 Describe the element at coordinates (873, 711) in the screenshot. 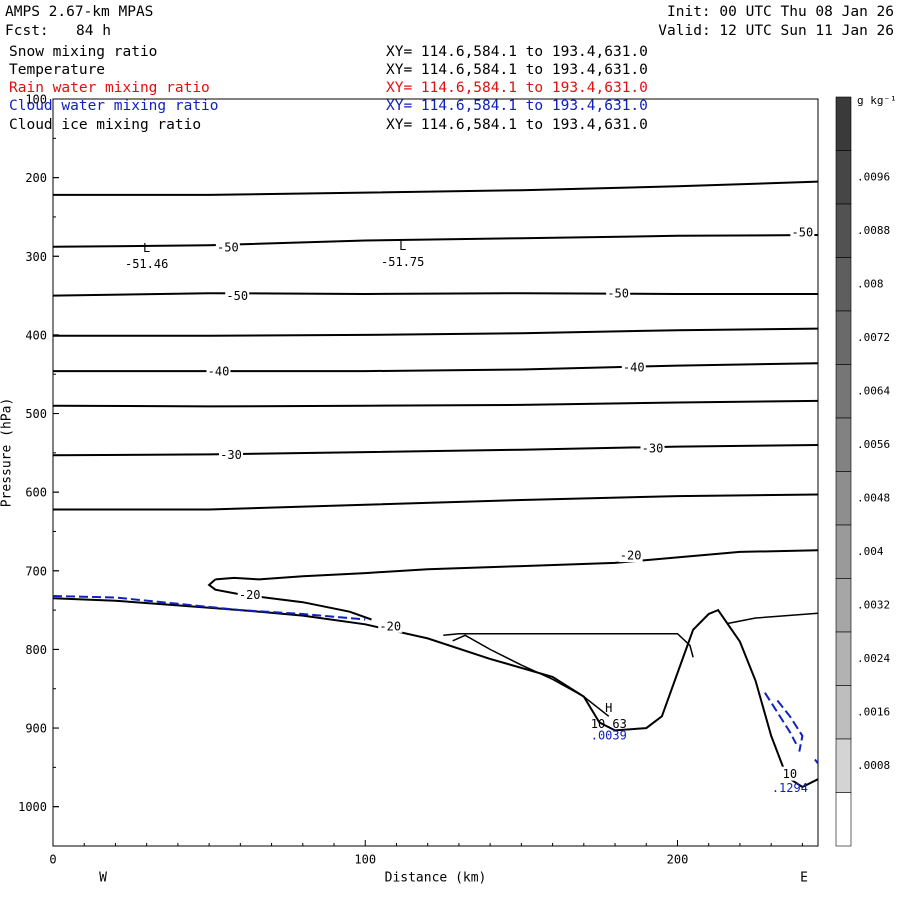

I see `colorbar-tick-label: .0016` at that location.